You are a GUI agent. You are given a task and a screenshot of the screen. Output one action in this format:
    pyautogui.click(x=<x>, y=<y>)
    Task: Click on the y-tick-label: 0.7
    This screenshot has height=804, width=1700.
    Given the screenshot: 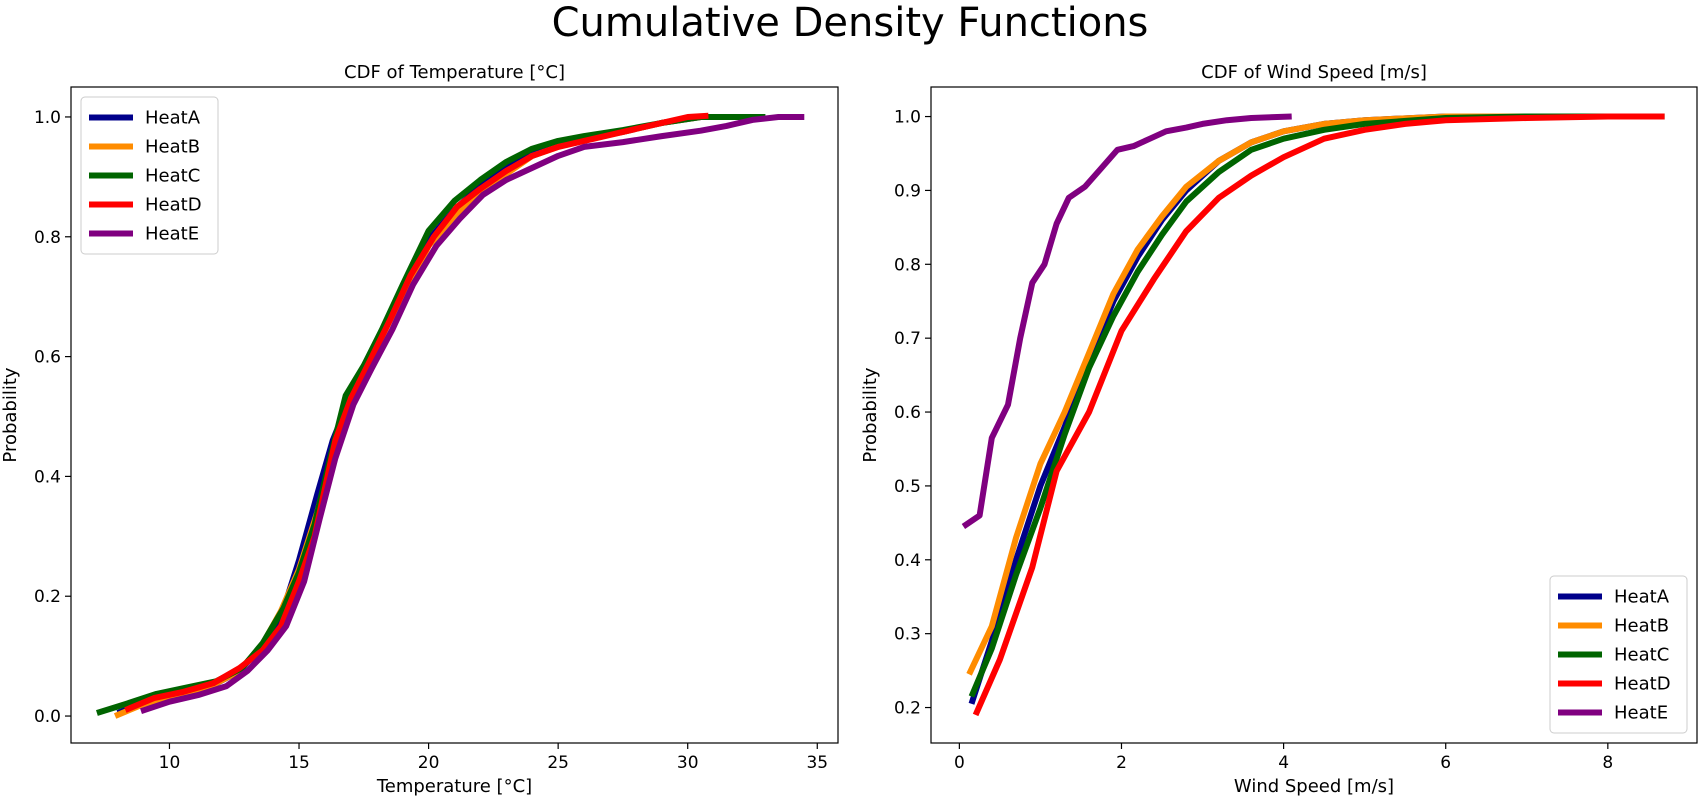 What is the action you would take?
    pyautogui.click(x=907, y=339)
    